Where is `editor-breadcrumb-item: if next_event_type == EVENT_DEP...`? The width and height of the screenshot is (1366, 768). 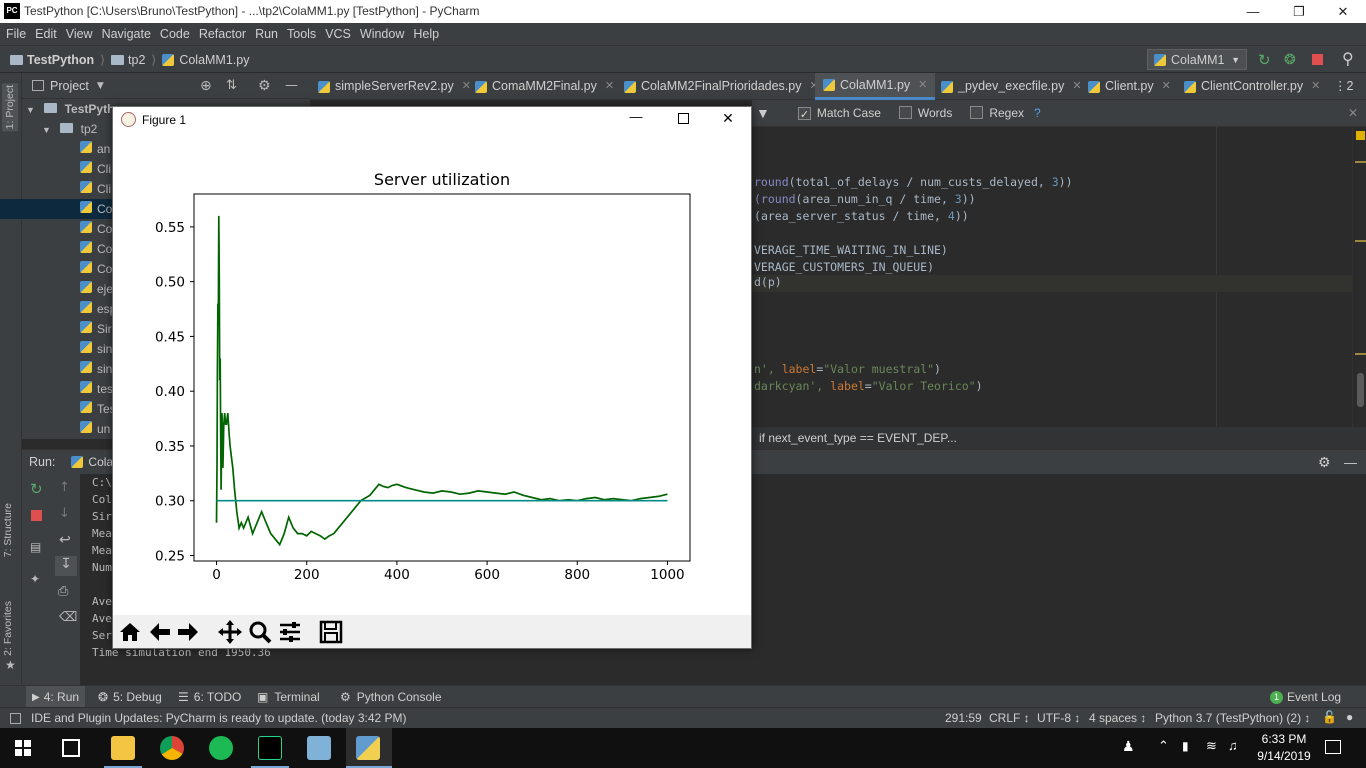
editor-breadcrumb-item: if next_event_type == EVENT_DEP... is located at coordinates (858, 438).